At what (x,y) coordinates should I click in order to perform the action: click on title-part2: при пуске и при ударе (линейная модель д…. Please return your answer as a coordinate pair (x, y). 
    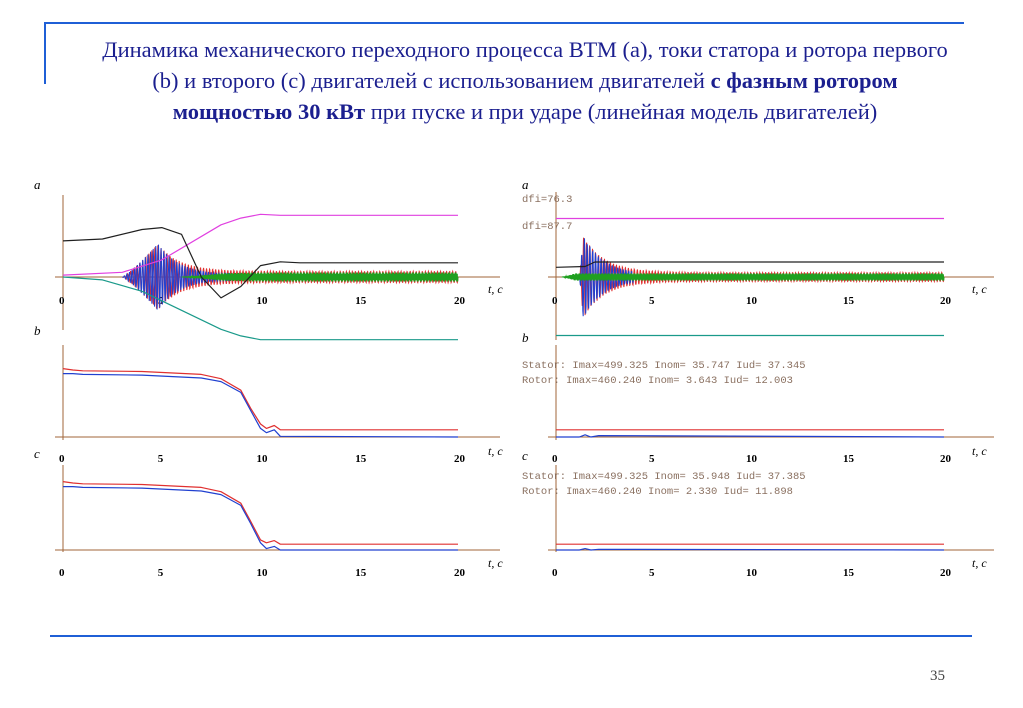
    Looking at the image, I should click on (621, 111).